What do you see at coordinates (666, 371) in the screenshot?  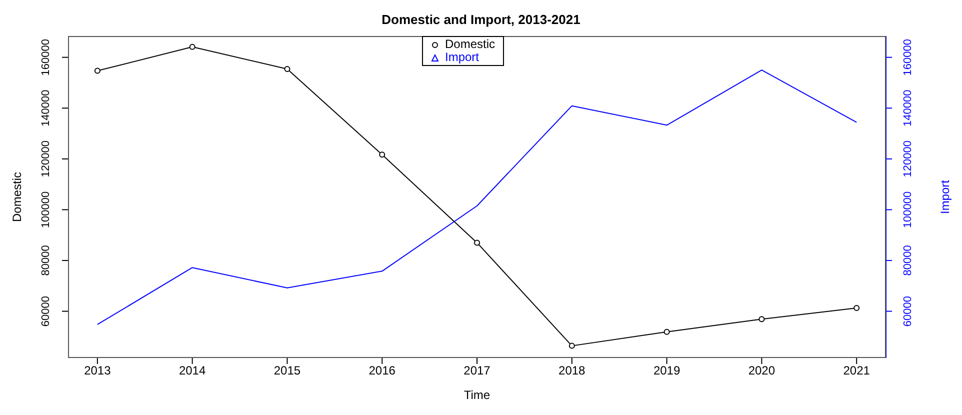 I see `x-tick-label: 2019` at bounding box center [666, 371].